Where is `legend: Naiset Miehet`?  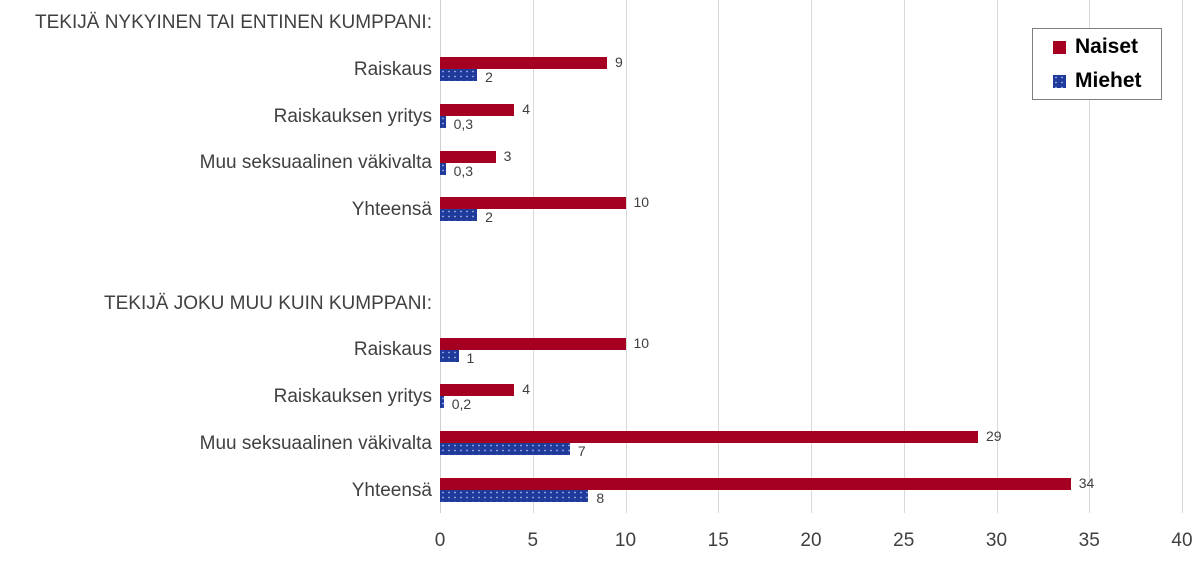
legend: Naiset Miehet is located at coordinates (1097, 64).